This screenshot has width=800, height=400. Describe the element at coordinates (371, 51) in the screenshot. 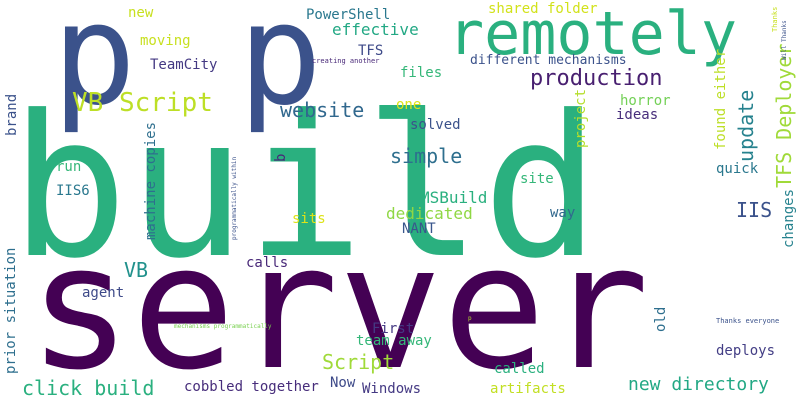

I see `word-tfs: TFS` at that location.